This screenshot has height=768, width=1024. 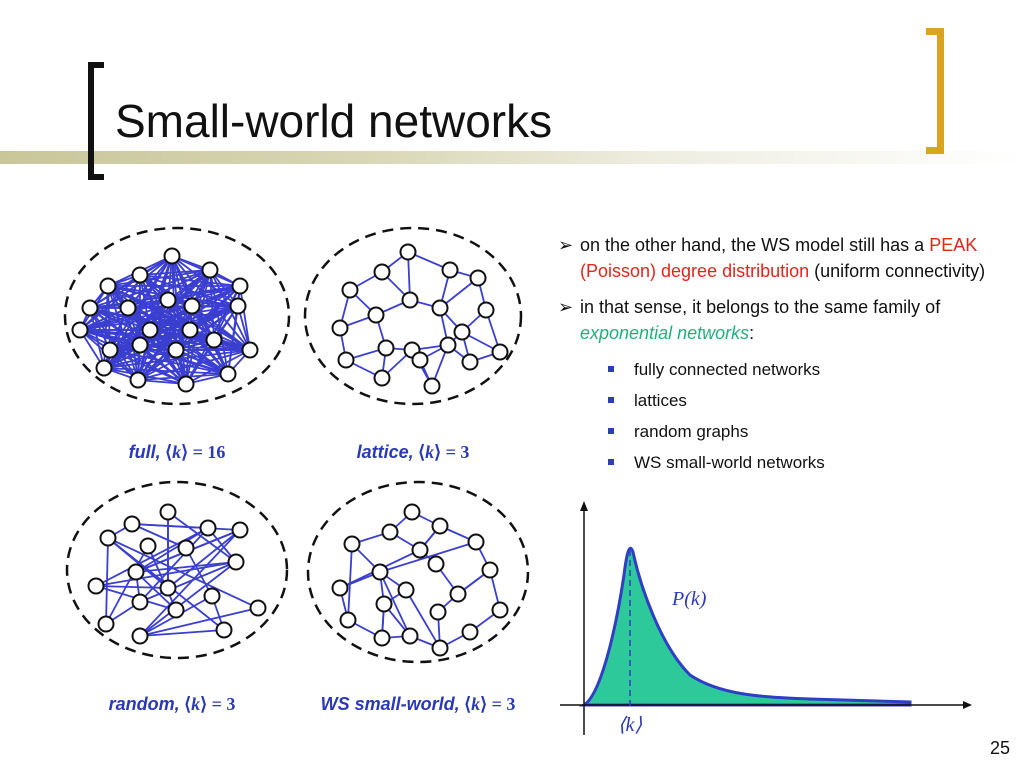 I want to click on list-item: fully connected networks, so click(x=802, y=369).